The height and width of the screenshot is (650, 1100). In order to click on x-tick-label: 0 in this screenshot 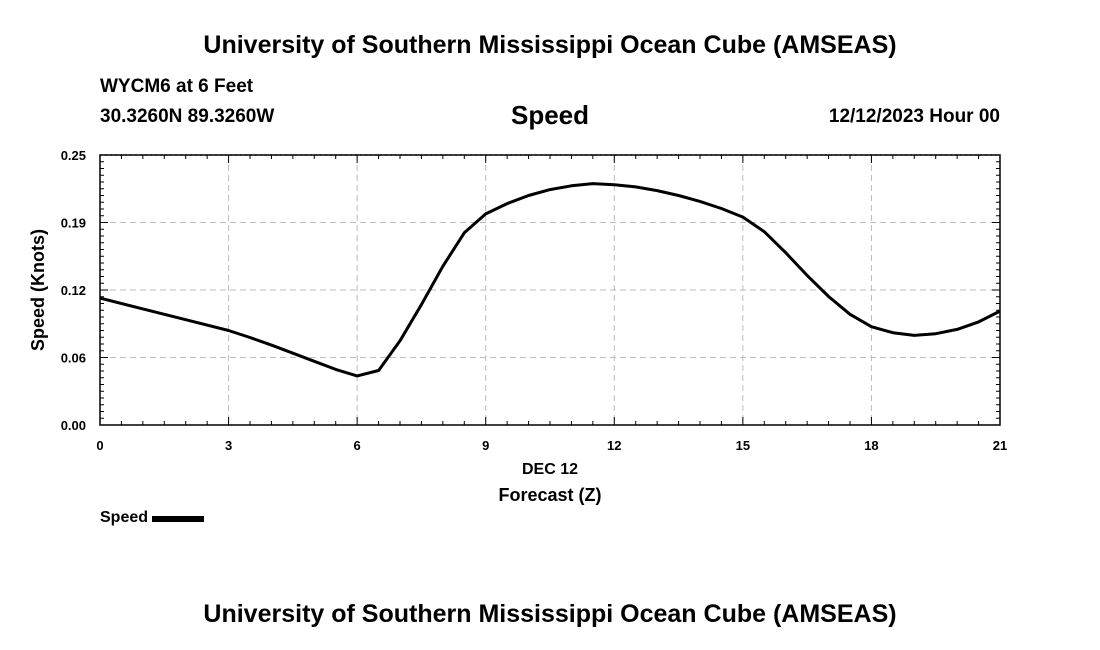, I will do `click(99, 445)`.